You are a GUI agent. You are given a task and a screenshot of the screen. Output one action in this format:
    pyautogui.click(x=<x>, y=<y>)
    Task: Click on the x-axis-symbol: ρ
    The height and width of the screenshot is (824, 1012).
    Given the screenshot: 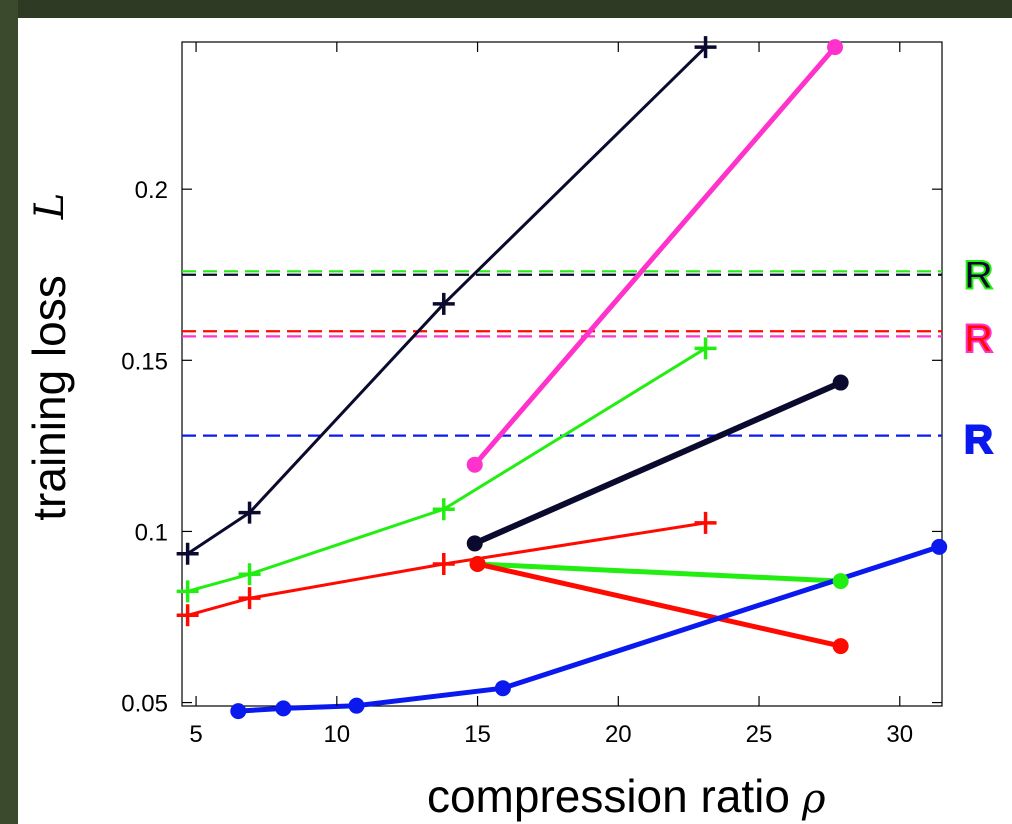 What is the action you would take?
    pyautogui.click(x=813, y=799)
    